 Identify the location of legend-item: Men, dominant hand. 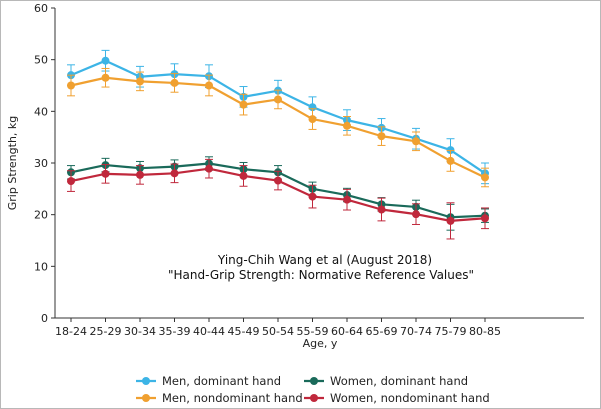
(208, 381).